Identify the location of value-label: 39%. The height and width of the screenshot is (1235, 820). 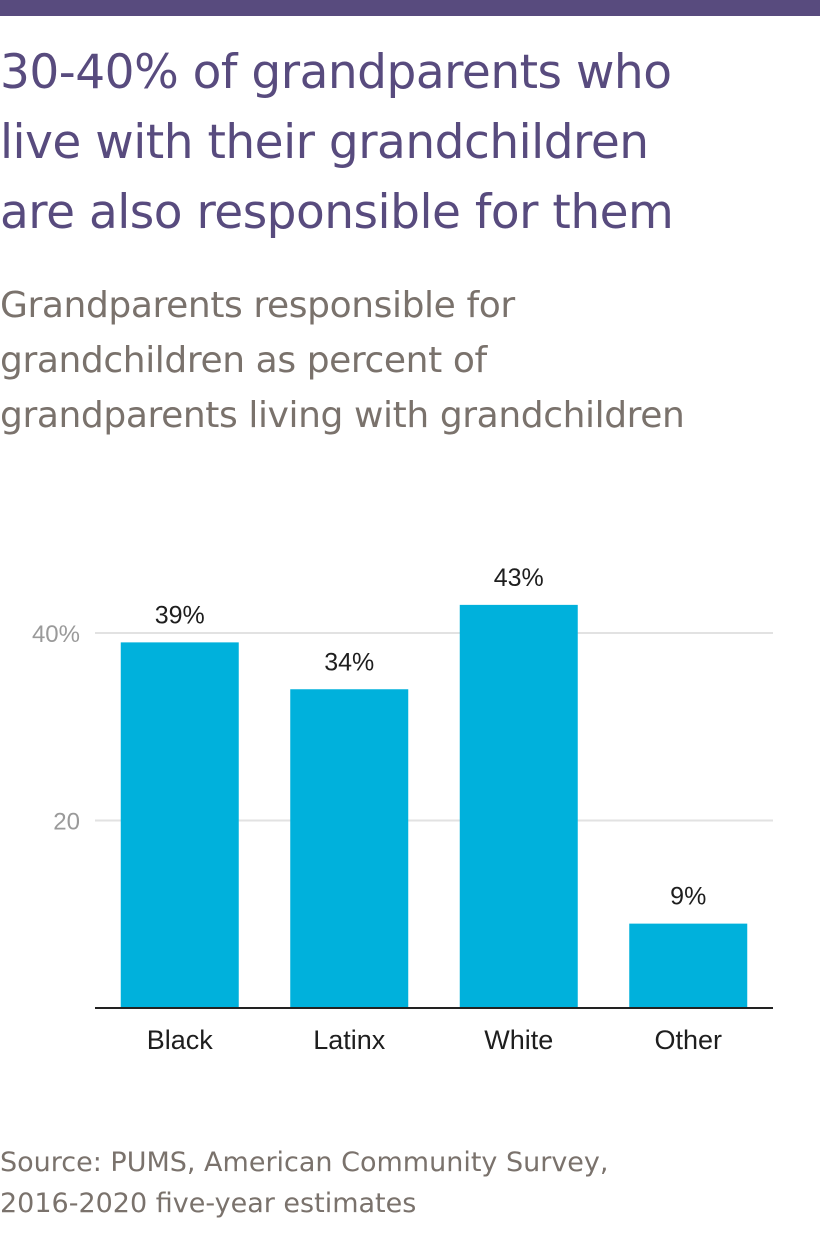
(180, 615).